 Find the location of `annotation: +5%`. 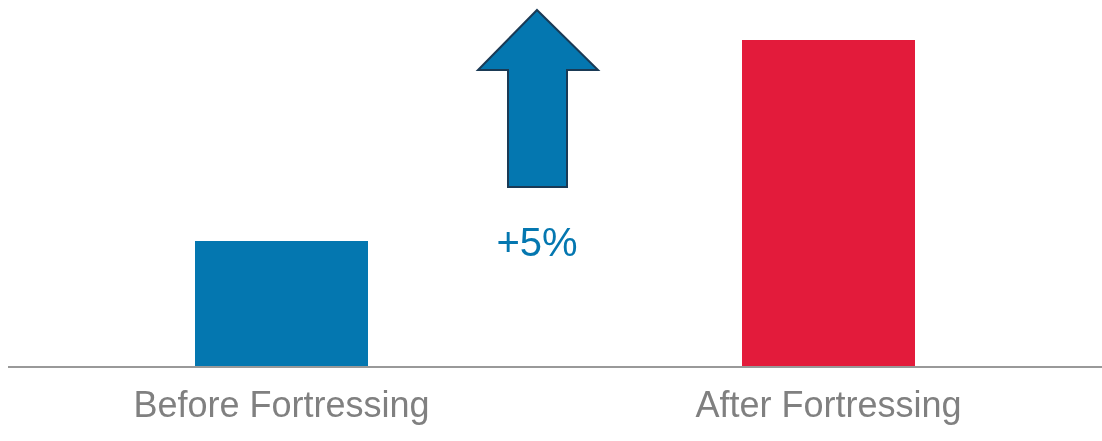

annotation: +5% is located at coordinates (537, 242).